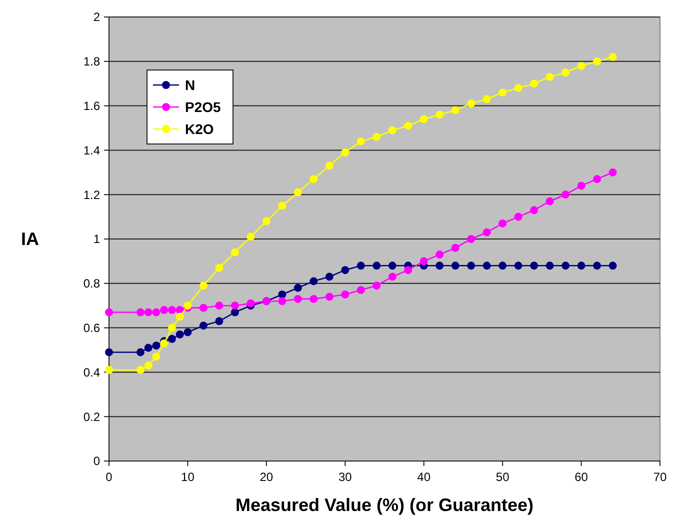  Describe the element at coordinates (91, 328) in the screenshot. I see `y-tick-label: 0.6` at that location.